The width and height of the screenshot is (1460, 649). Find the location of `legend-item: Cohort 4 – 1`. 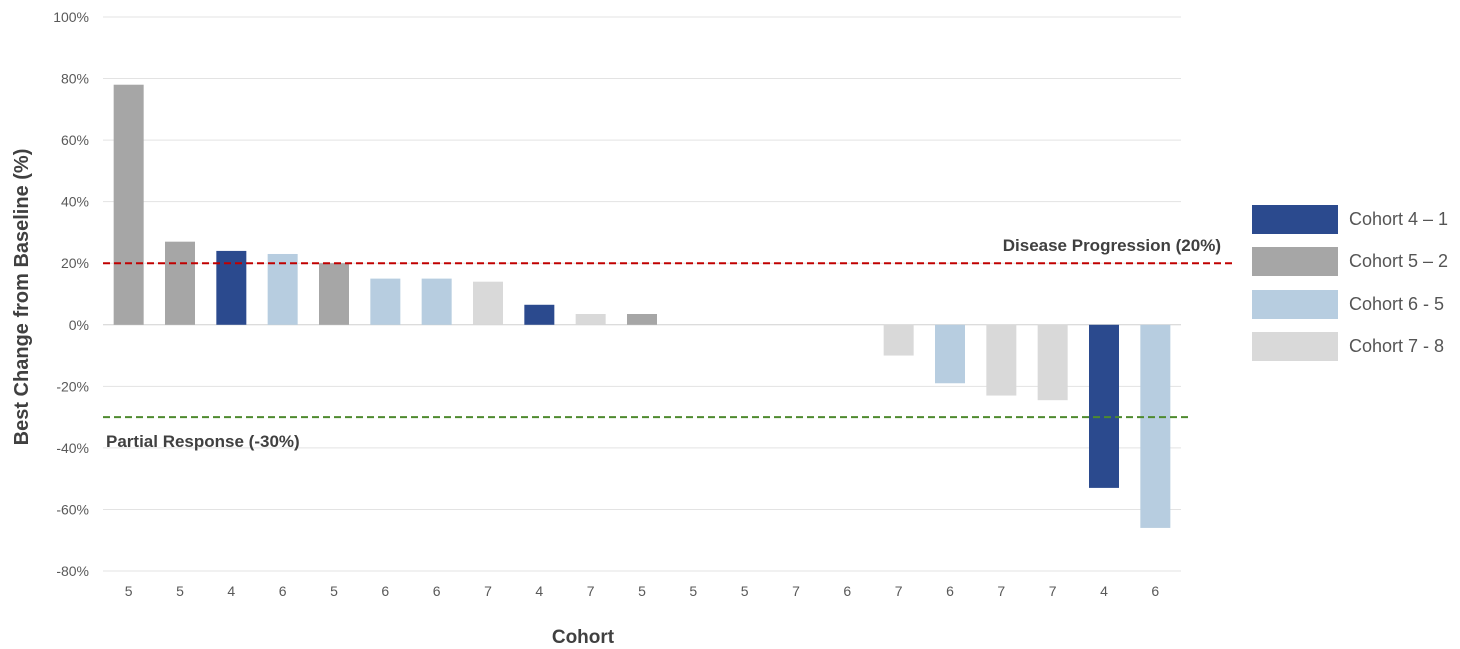

legend-item: Cohort 4 – 1 is located at coordinates (1356, 219).